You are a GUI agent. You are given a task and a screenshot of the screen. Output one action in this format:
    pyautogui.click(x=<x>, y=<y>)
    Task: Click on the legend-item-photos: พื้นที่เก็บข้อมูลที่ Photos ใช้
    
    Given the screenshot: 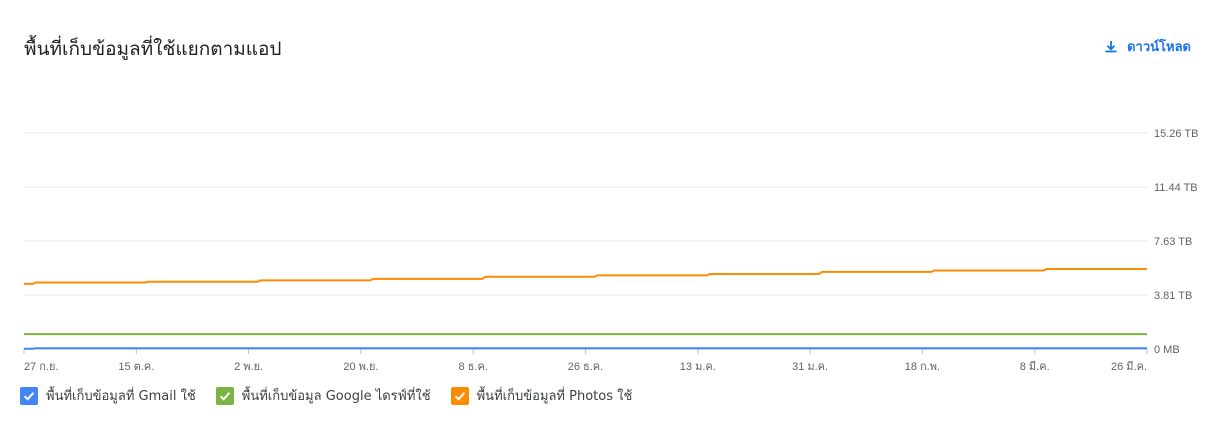 What is the action you would take?
    pyautogui.click(x=541, y=395)
    